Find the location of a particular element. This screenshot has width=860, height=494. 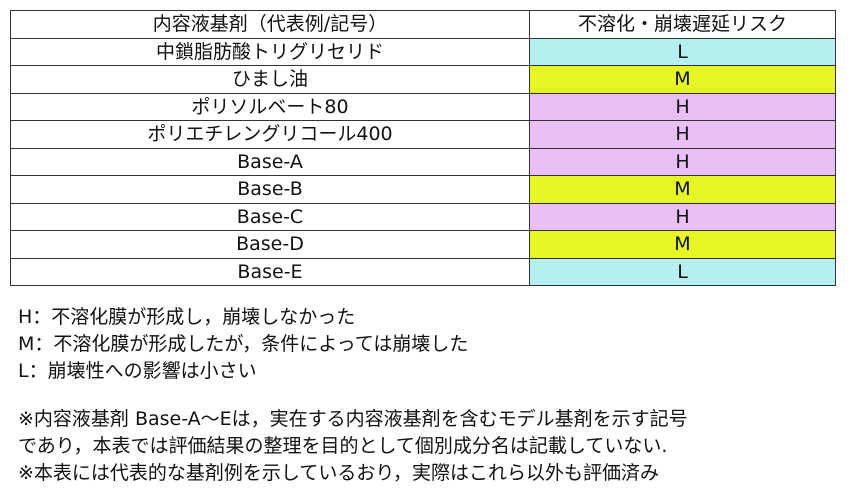

table-row: ひまし油 M is located at coordinates (423, 79).